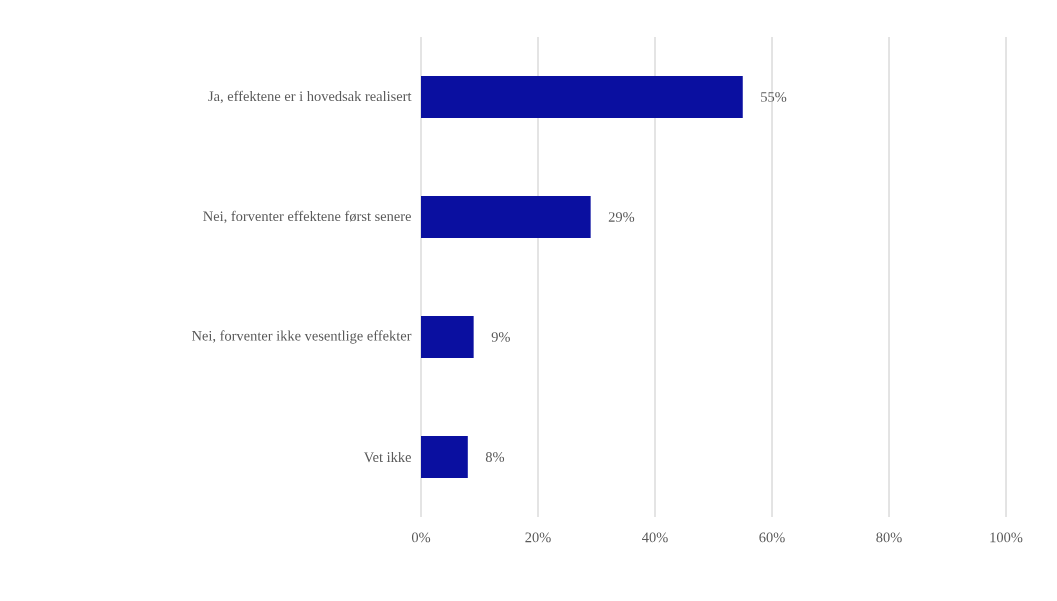  Describe the element at coordinates (772, 537) in the screenshot. I see `x-tick-label: 60%` at that location.